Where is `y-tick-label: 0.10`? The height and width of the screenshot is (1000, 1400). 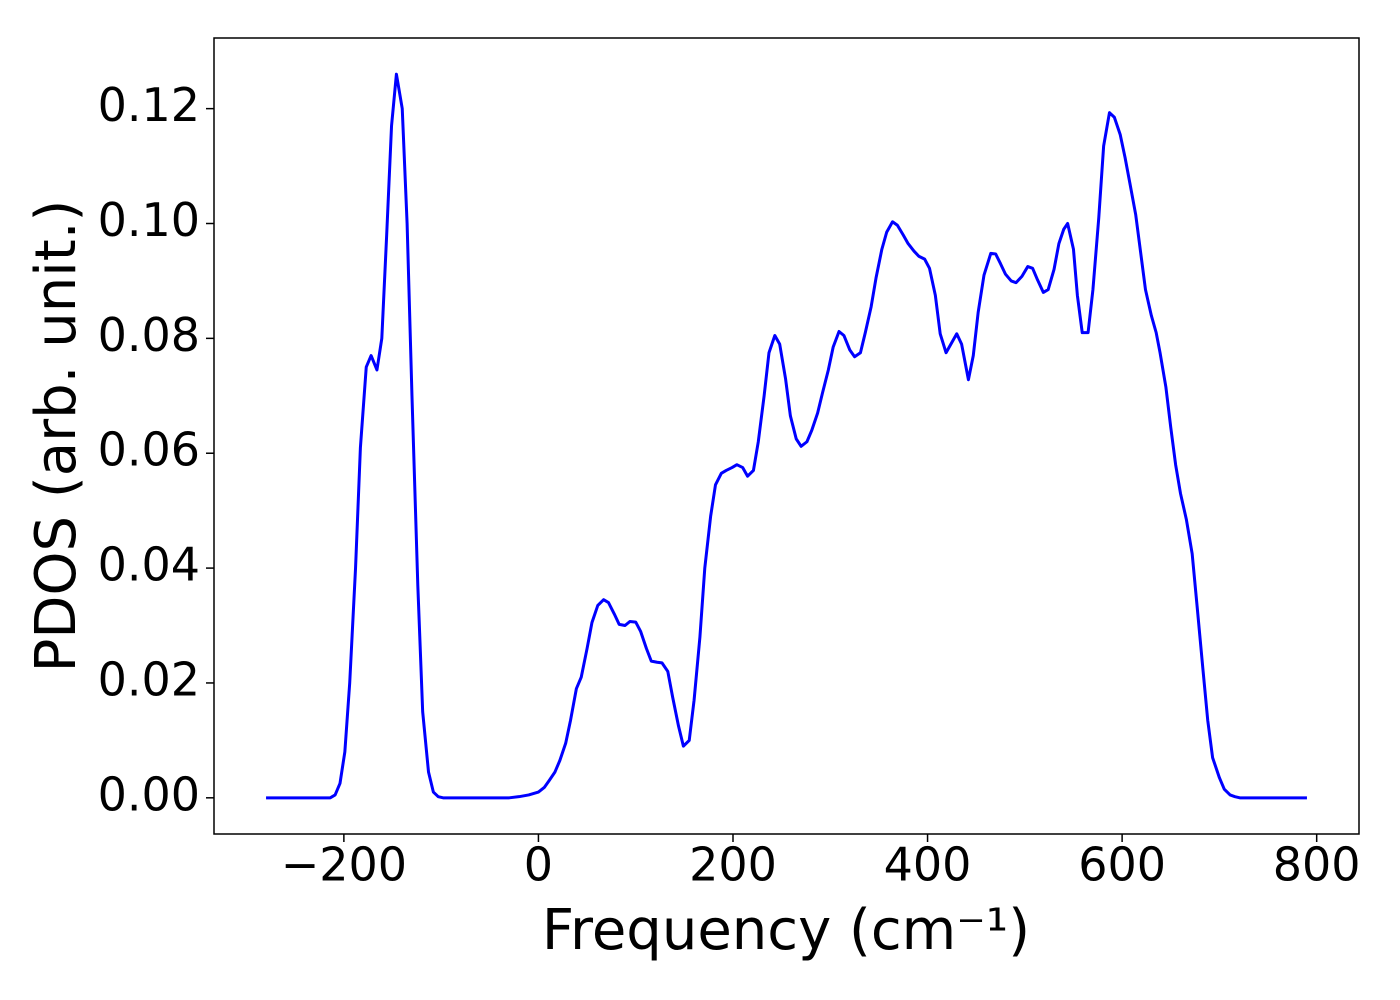 y-tick-label: 0.10 is located at coordinates (149, 220).